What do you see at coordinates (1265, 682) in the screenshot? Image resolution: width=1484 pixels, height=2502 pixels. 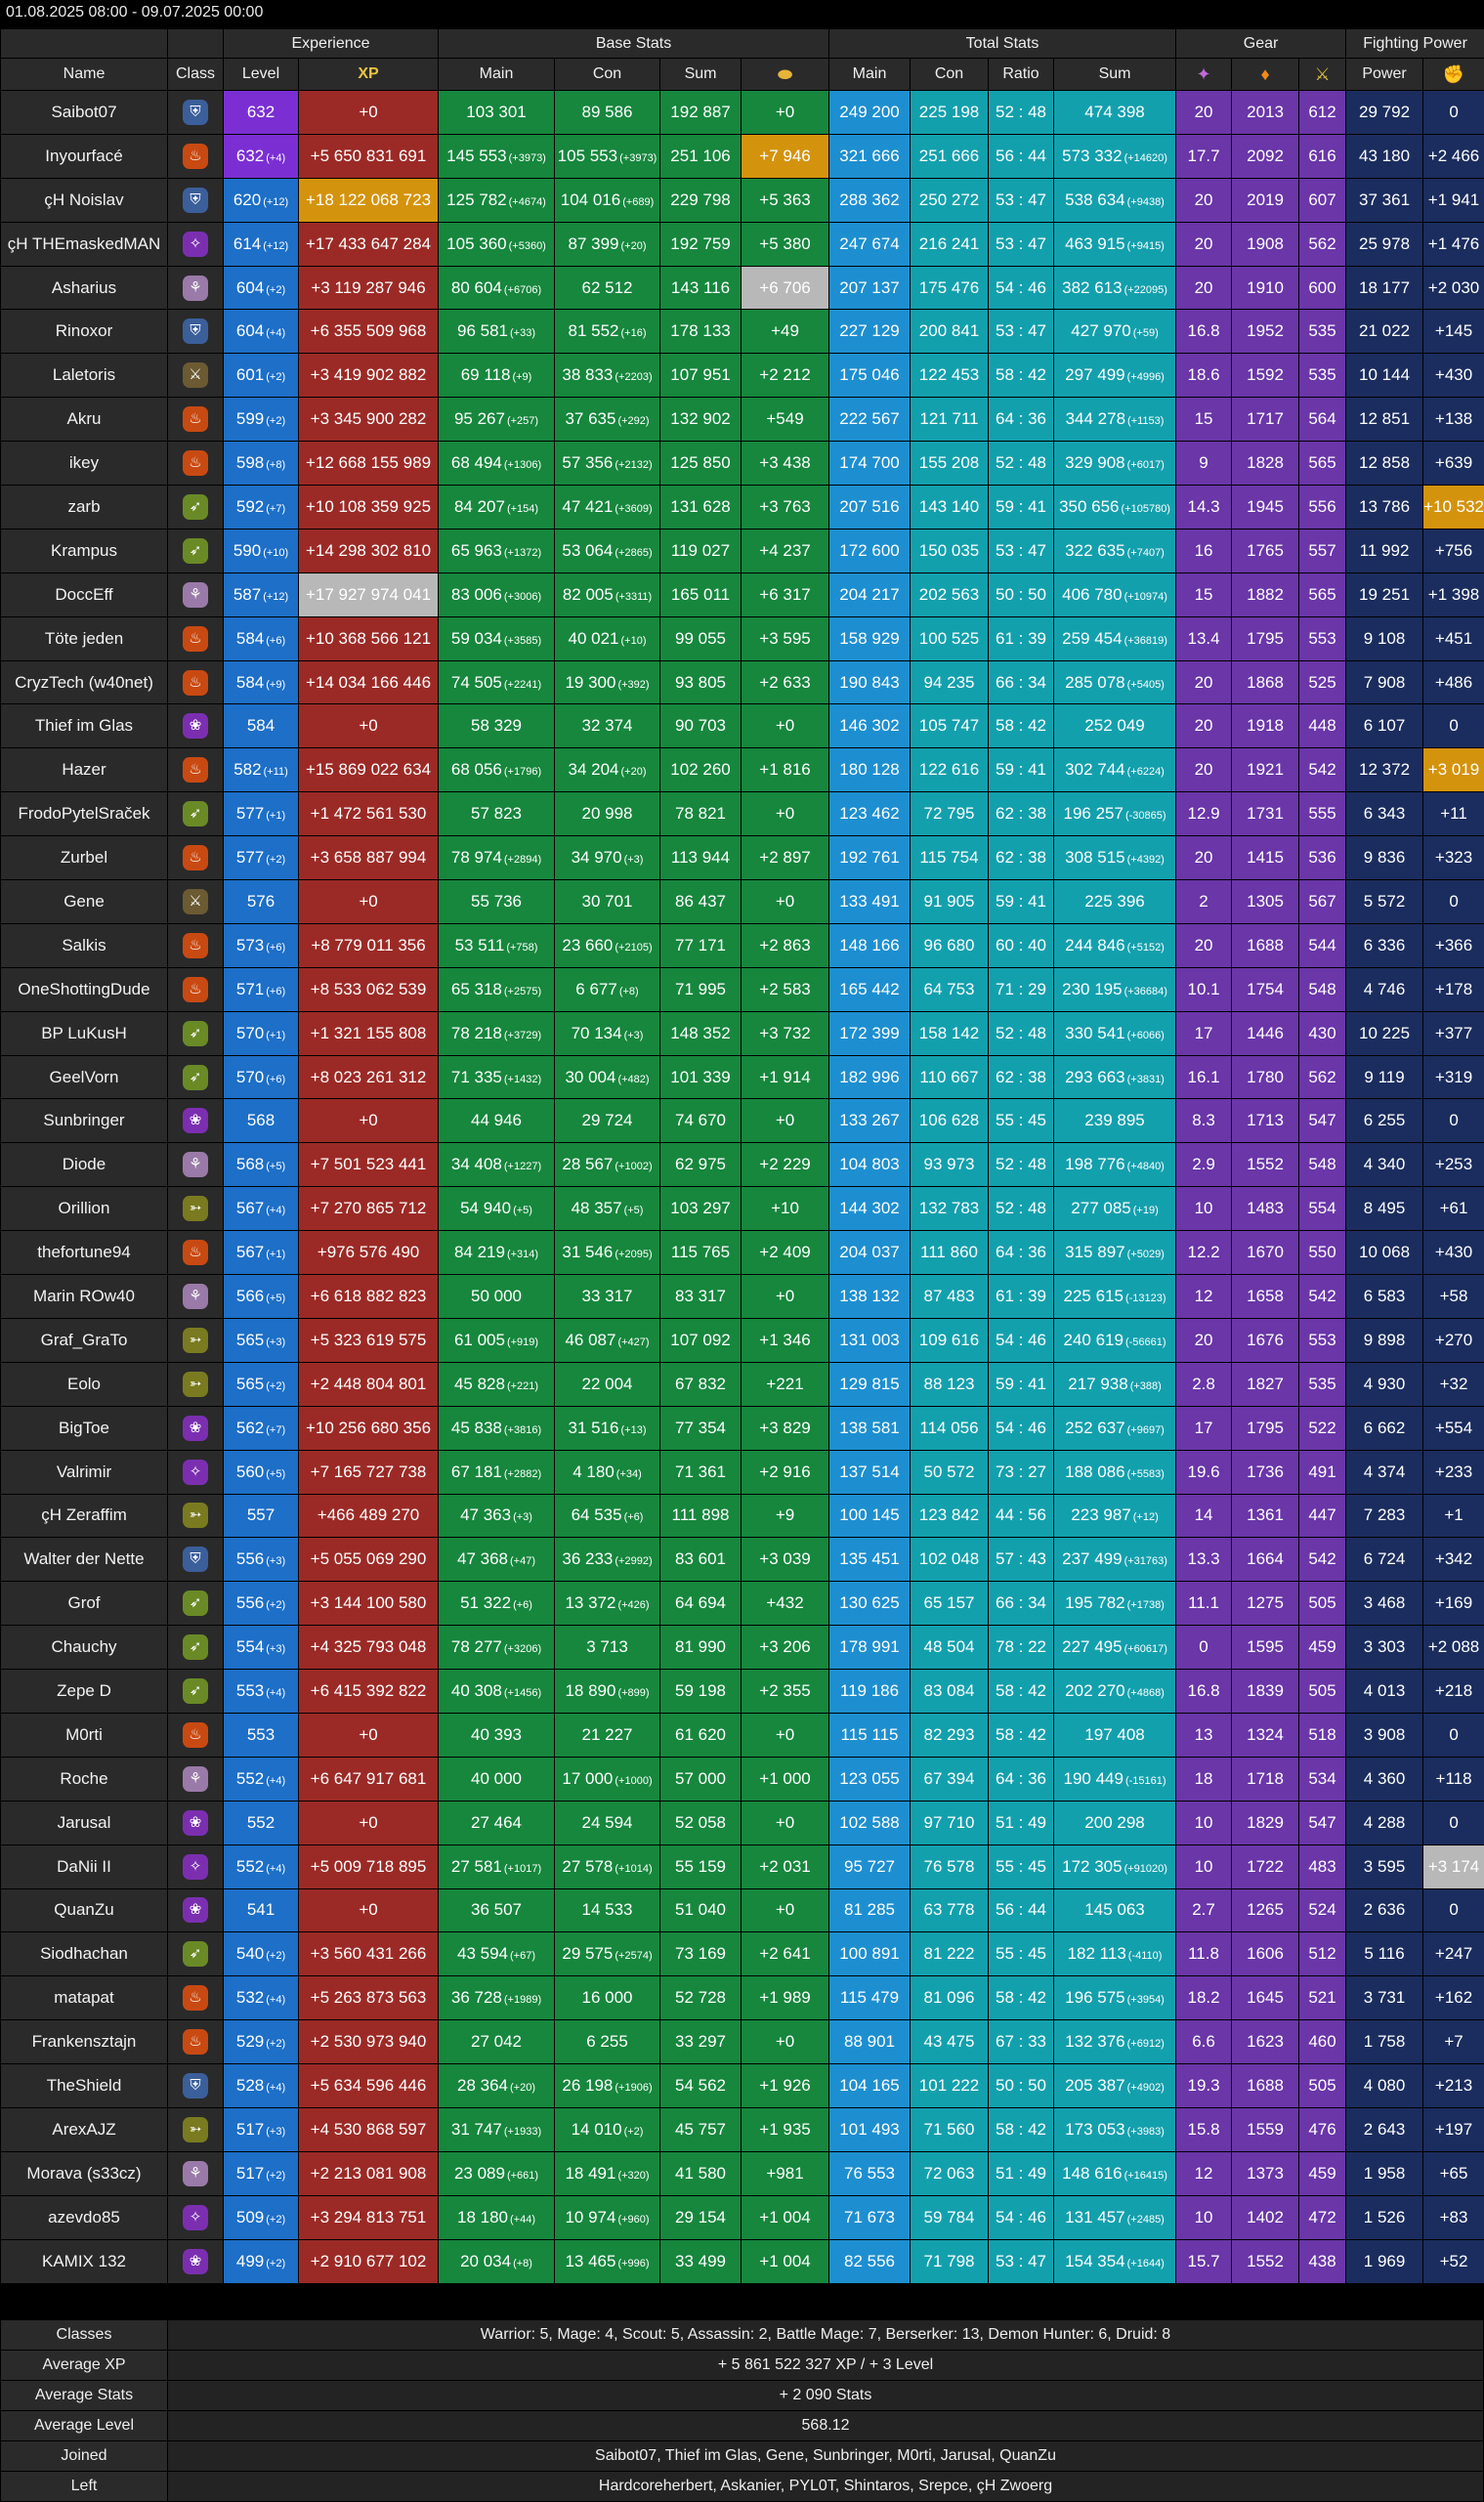 I see `gem-cell: 1868` at bounding box center [1265, 682].